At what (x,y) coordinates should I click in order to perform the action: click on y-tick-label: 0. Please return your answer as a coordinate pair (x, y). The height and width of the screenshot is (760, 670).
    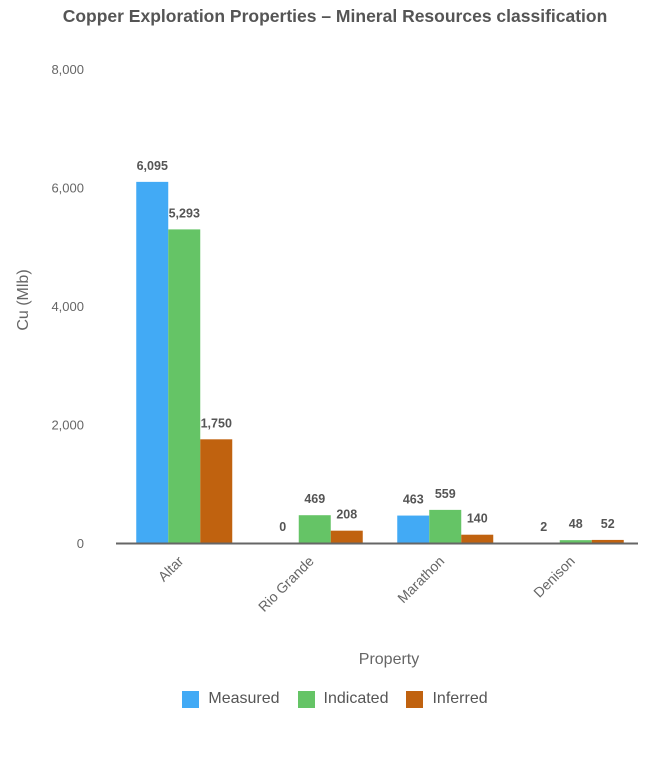
    Looking at the image, I should click on (80, 543).